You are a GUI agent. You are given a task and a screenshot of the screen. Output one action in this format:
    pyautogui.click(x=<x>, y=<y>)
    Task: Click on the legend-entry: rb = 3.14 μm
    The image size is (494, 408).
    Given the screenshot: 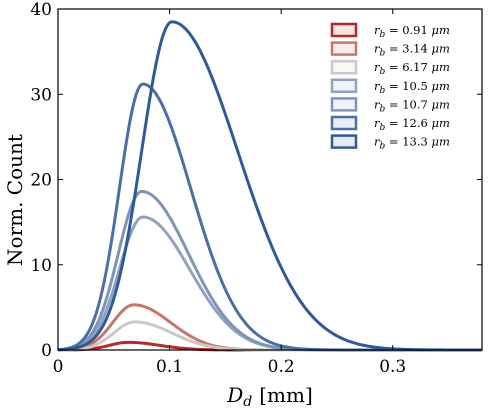 What is the action you would take?
    pyautogui.click(x=391, y=50)
    